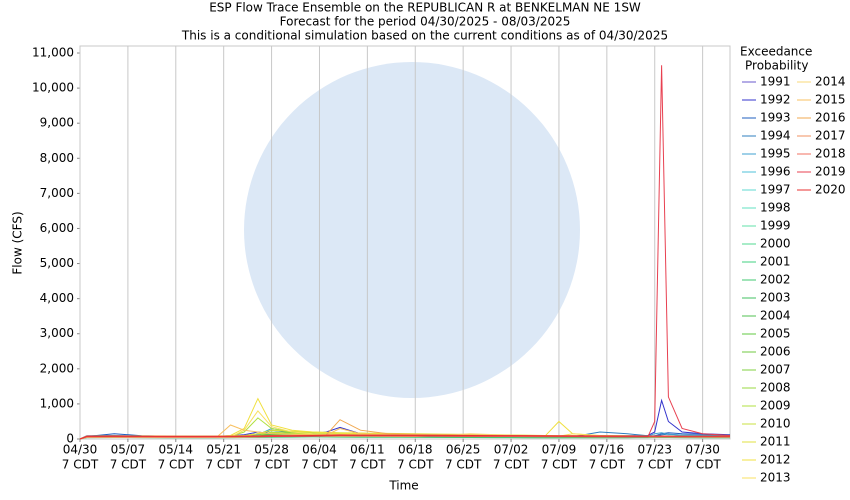 Image resolution: width=850 pixels, height=500 pixels. Describe the element at coordinates (223, 450) in the screenshot. I see `x-tick-label: 05/21` at that location.